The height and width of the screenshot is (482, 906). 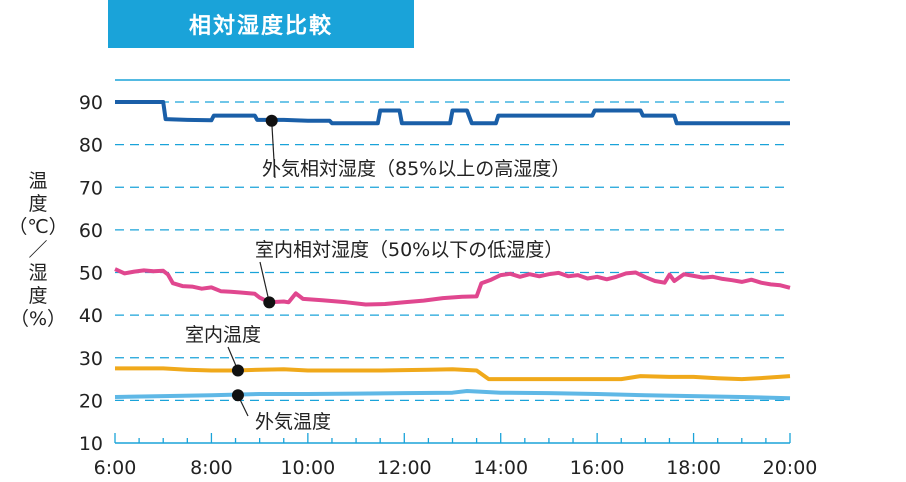 I want to click on annotation-label: 室内相対湿度（50%以下の低湿度）, so click(x=409, y=250).